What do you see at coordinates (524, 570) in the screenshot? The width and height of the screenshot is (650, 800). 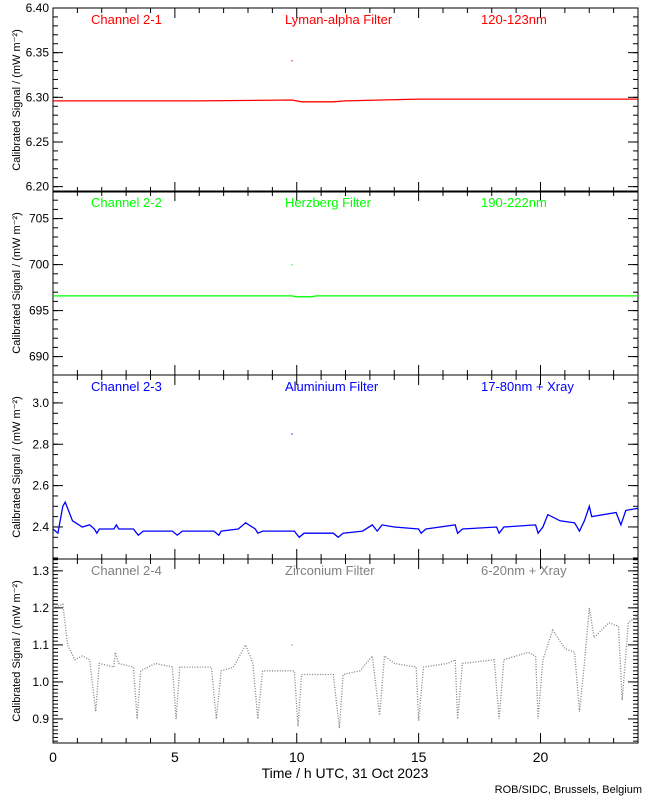 I see `band-label: 6-20nm + Xray` at bounding box center [524, 570].